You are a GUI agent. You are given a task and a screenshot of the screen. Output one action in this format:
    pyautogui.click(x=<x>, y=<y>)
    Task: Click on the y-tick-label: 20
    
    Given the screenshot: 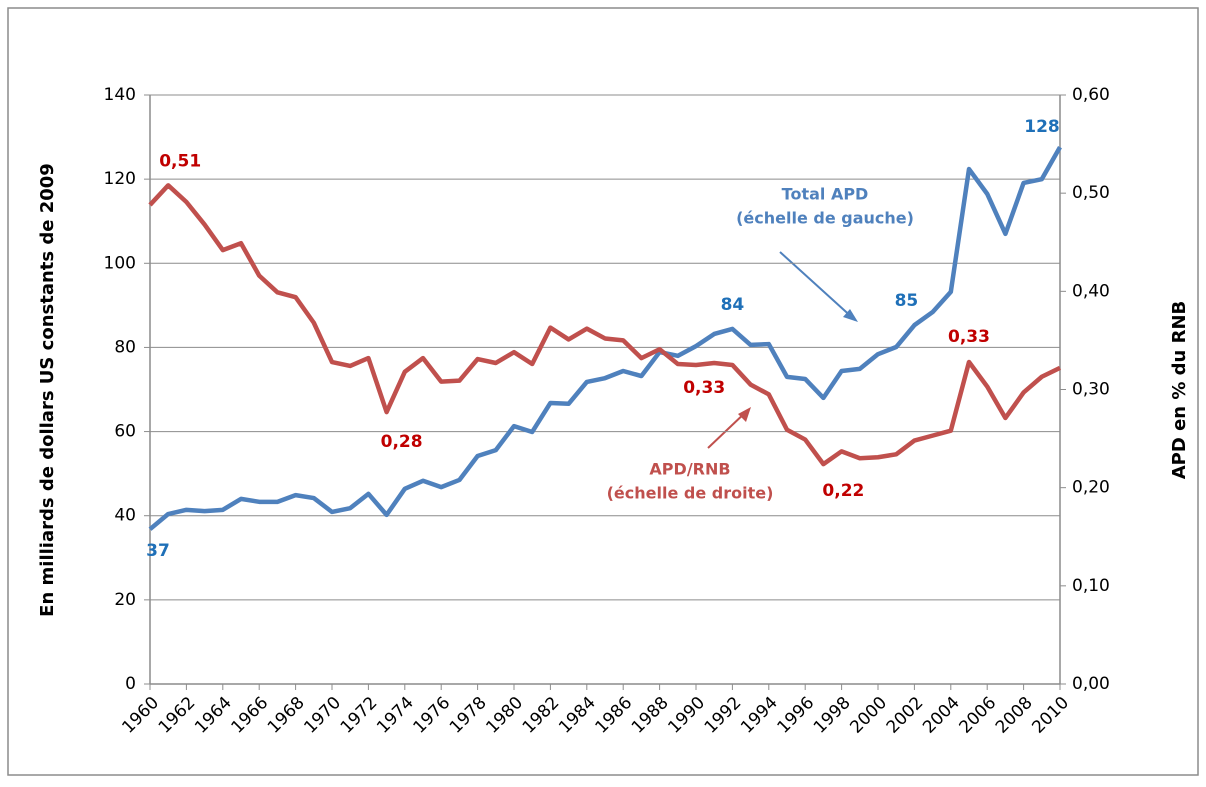 What is the action you would take?
    pyautogui.click(x=125, y=600)
    